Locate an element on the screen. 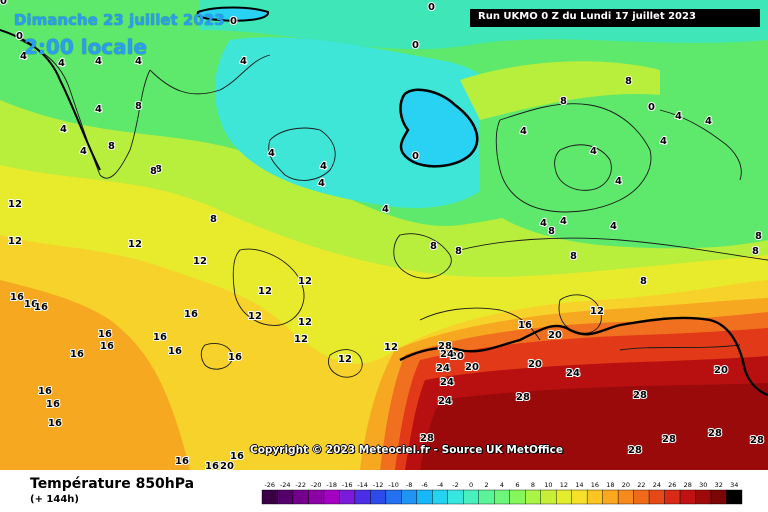 This screenshot has width=768, height=512. legend-tick-label: 8 is located at coordinates (533, 485).